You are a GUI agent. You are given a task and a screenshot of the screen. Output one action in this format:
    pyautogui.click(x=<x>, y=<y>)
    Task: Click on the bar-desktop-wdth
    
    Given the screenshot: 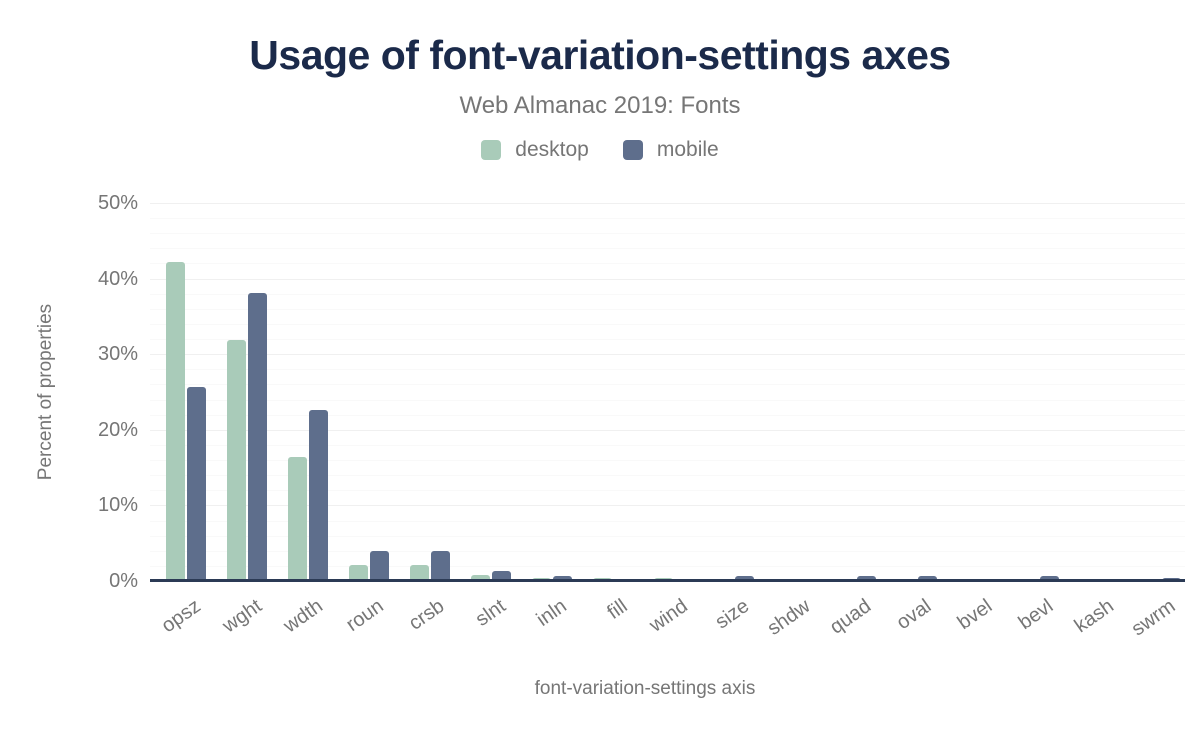 What is the action you would take?
    pyautogui.click(x=298, y=519)
    